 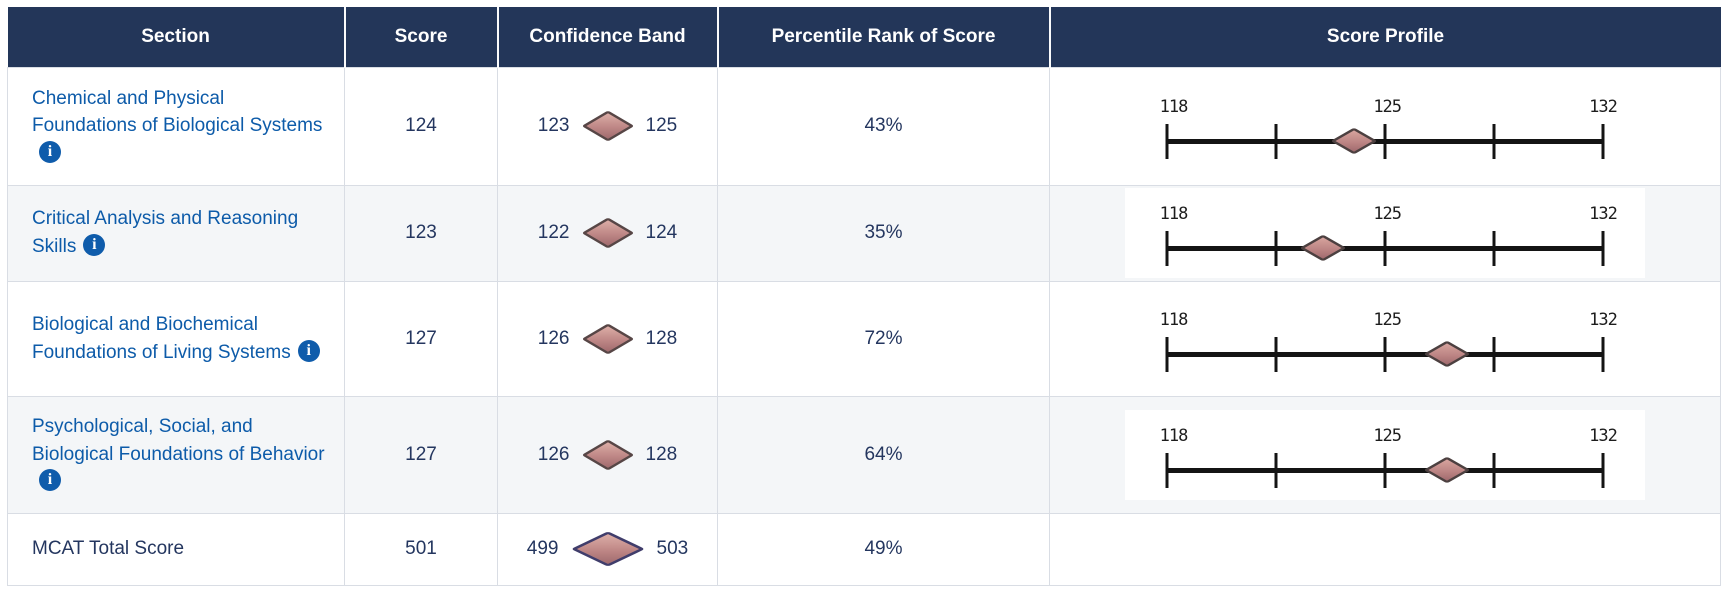 I want to click on band-low-value: 122, so click(x=553, y=232).